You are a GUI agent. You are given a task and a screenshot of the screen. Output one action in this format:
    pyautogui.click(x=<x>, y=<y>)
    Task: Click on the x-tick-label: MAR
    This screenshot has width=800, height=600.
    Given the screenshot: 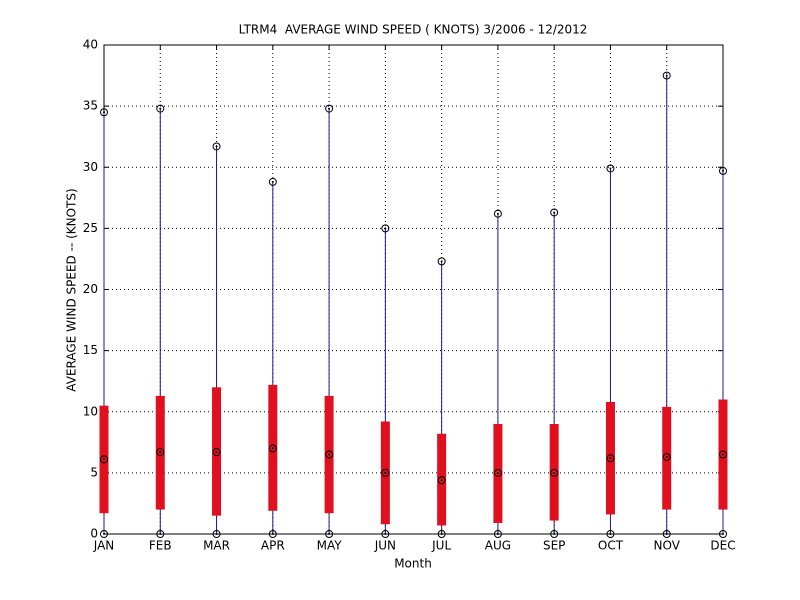 What is the action you would take?
    pyautogui.click(x=216, y=546)
    